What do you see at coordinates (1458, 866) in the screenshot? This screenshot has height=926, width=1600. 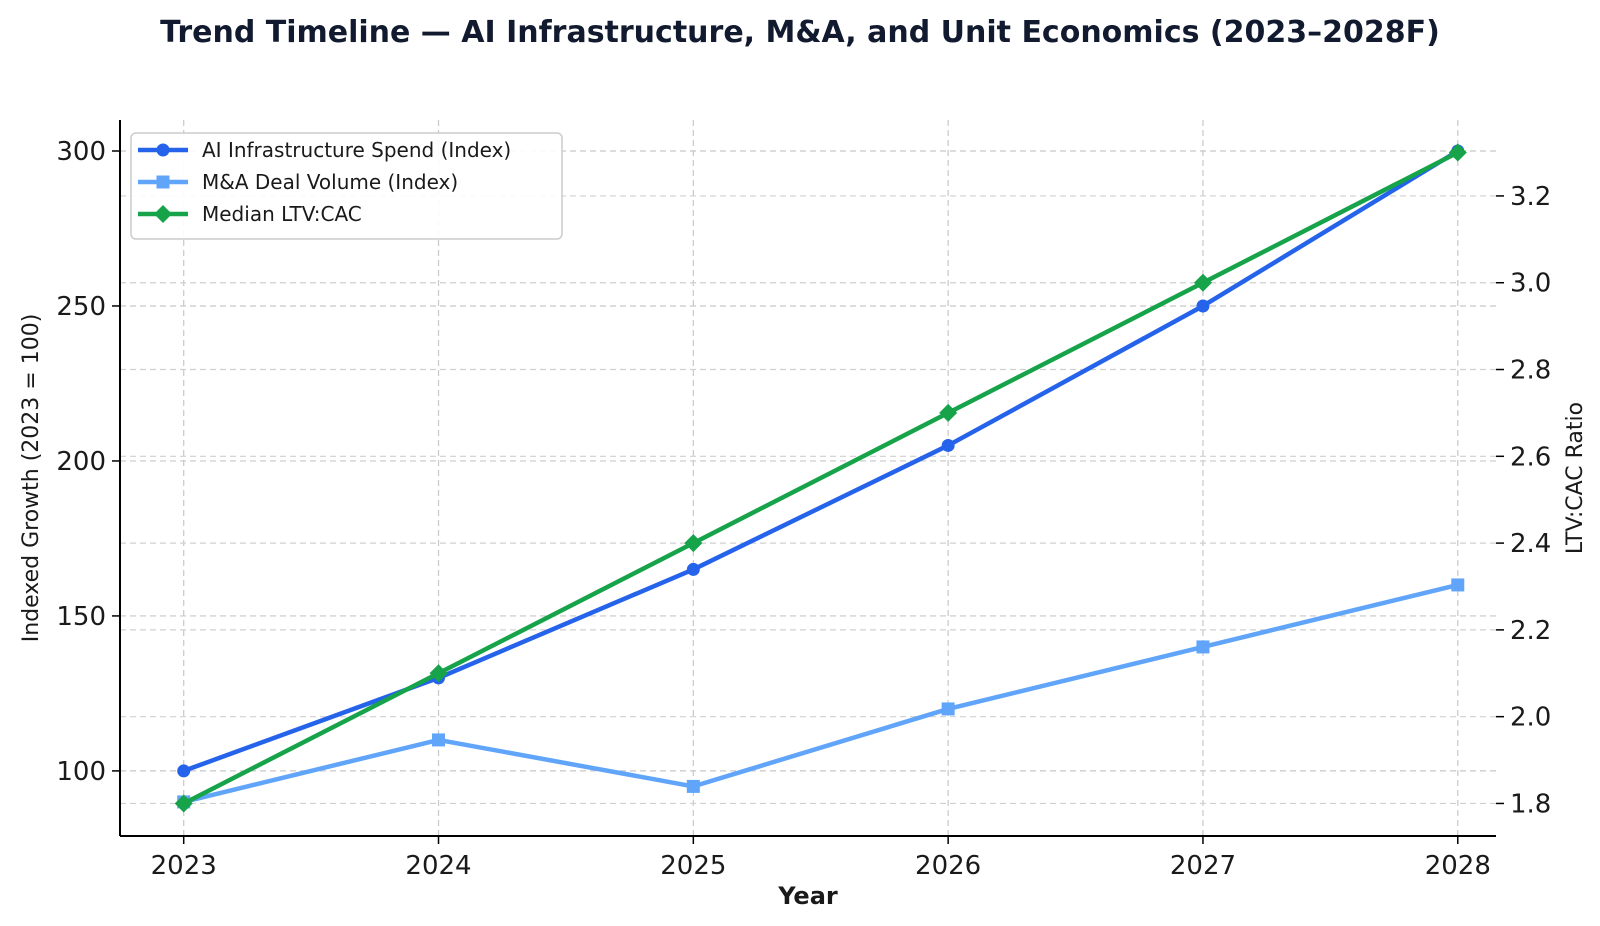 I see `x-tick-label: 2028` at bounding box center [1458, 866].